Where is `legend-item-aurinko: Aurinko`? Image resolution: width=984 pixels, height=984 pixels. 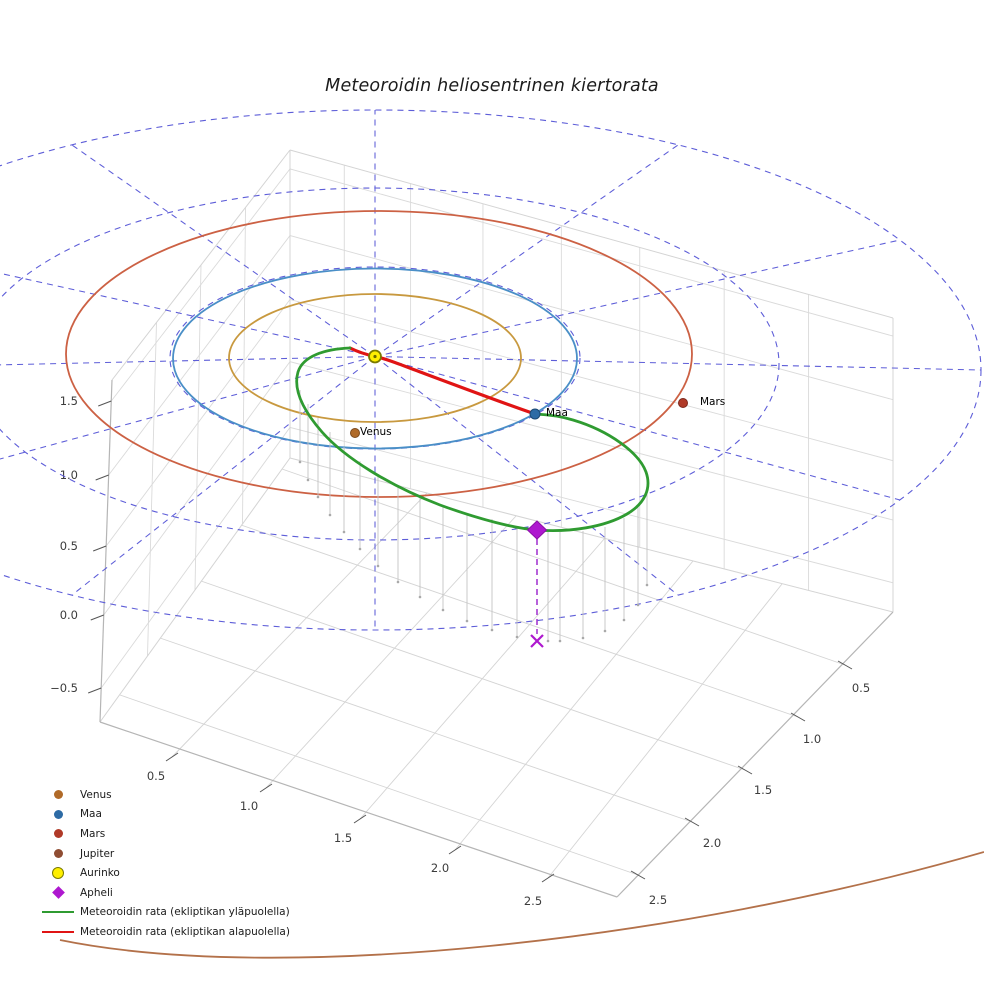 legend-item-aurinko: Aurinko is located at coordinates (163, 873).